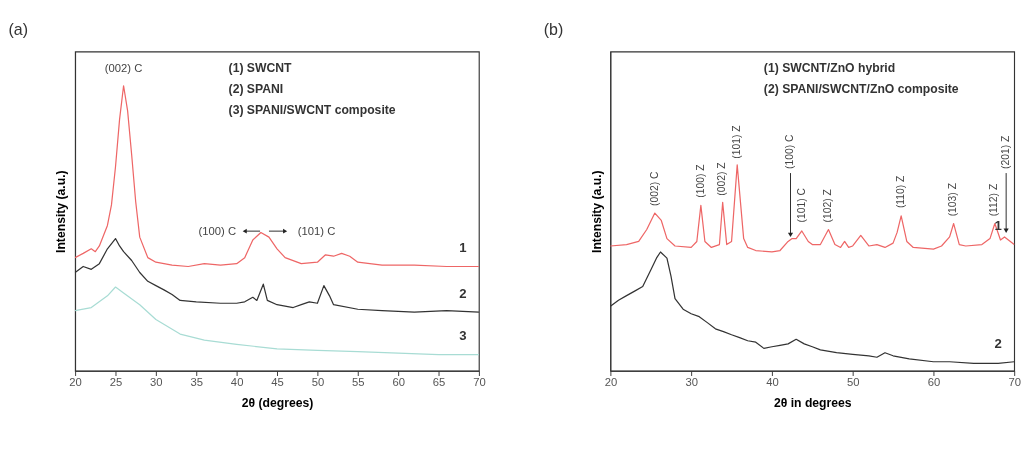 This screenshot has width=1033, height=465. Describe the element at coordinates (358, 382) in the screenshot. I see `x-tick-label: 55` at that location.